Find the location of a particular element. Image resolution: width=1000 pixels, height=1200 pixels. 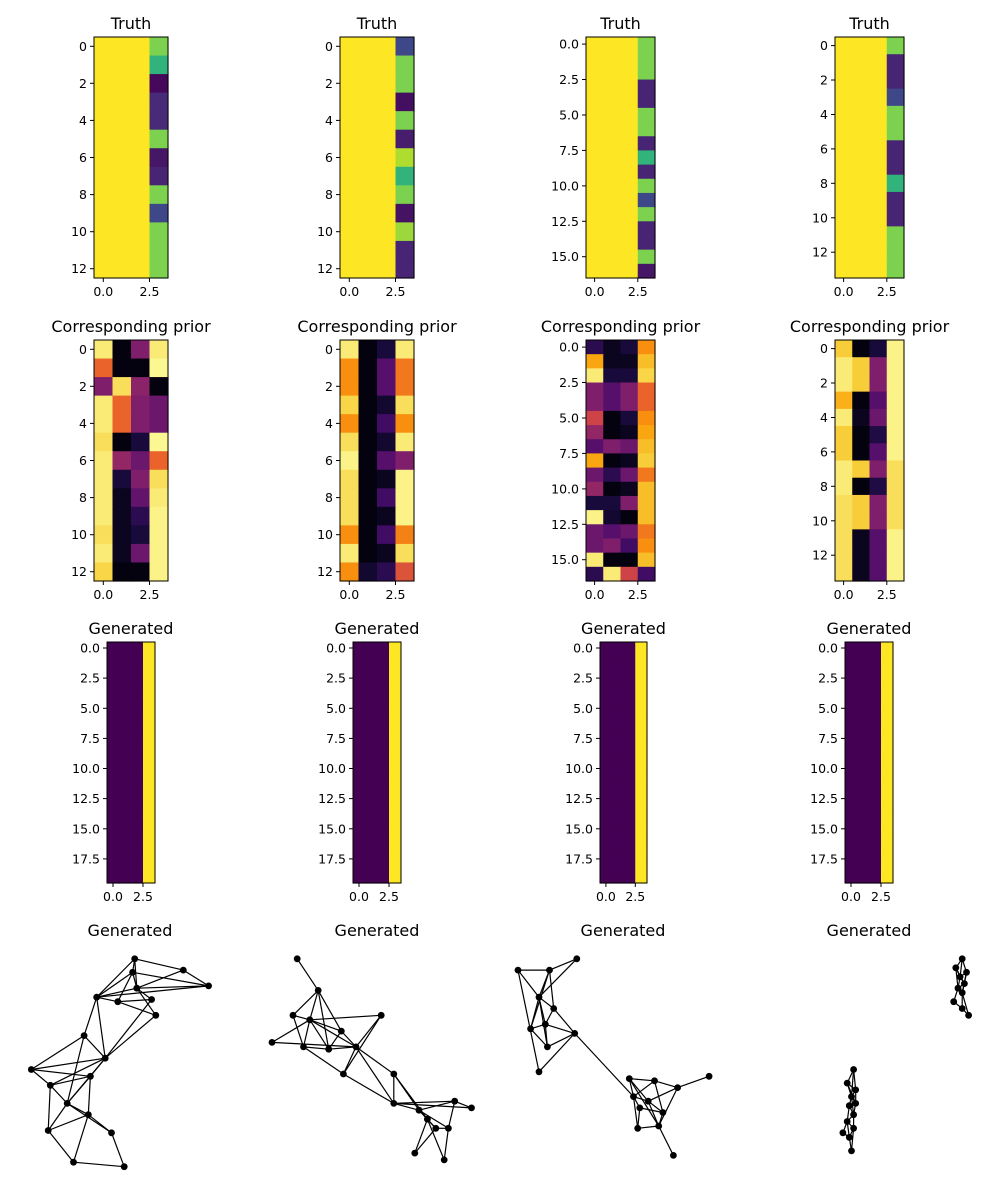

y-tick-label: 4 is located at coordinates (329, 423).